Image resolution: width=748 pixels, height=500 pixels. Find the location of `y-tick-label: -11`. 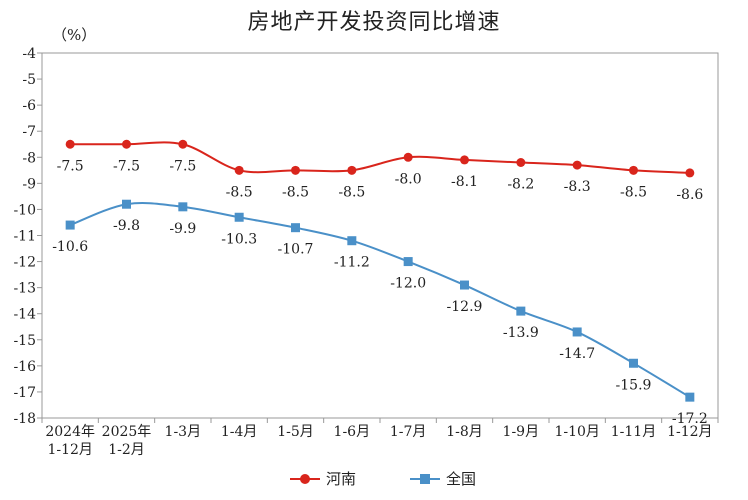

y-tick-label: -11 is located at coordinates (24, 237).